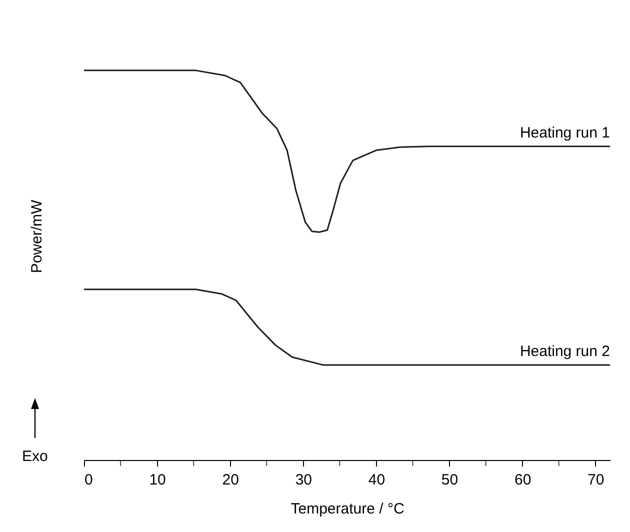 Image resolution: width=630 pixels, height=532 pixels. What do you see at coordinates (303, 480) in the screenshot?
I see `x-tick-label: 30` at bounding box center [303, 480].